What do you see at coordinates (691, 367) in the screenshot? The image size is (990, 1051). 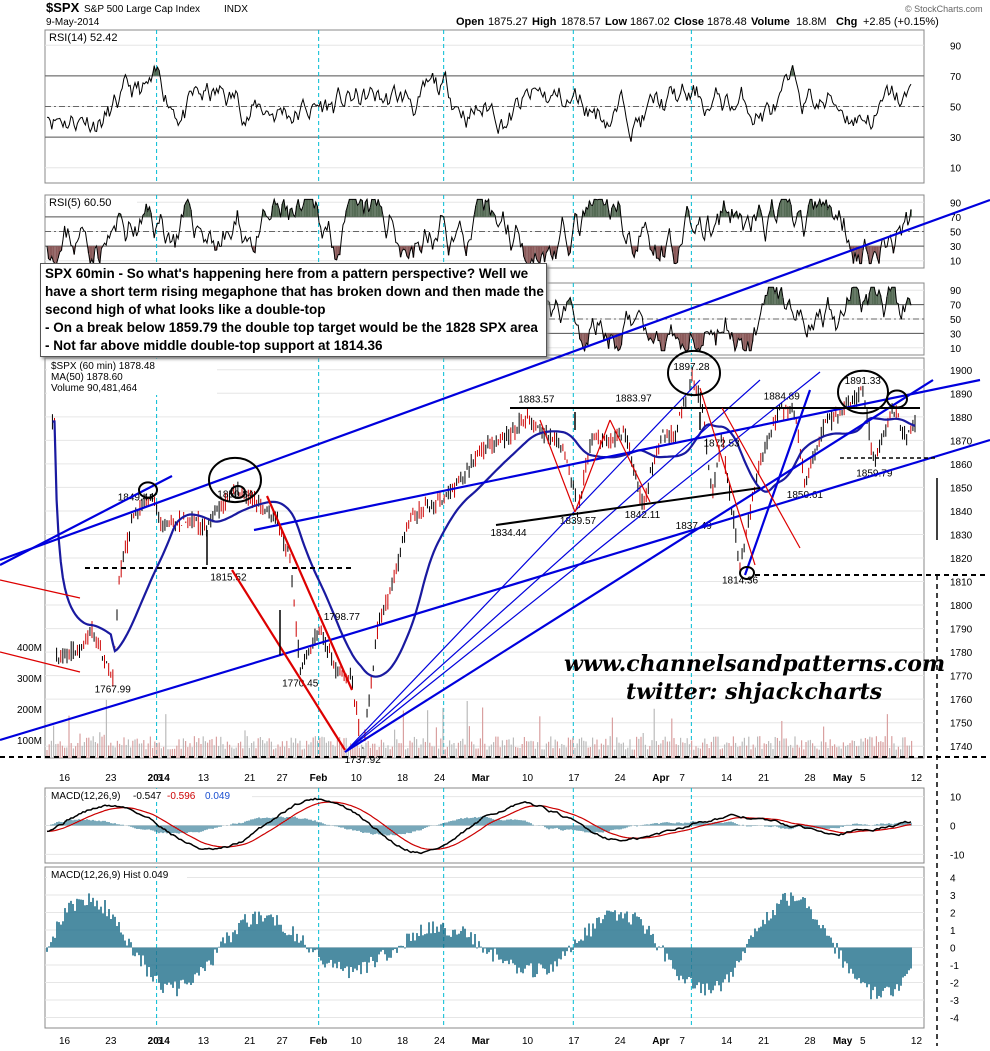 I see `price-annotation: 1897.28` at bounding box center [691, 367].